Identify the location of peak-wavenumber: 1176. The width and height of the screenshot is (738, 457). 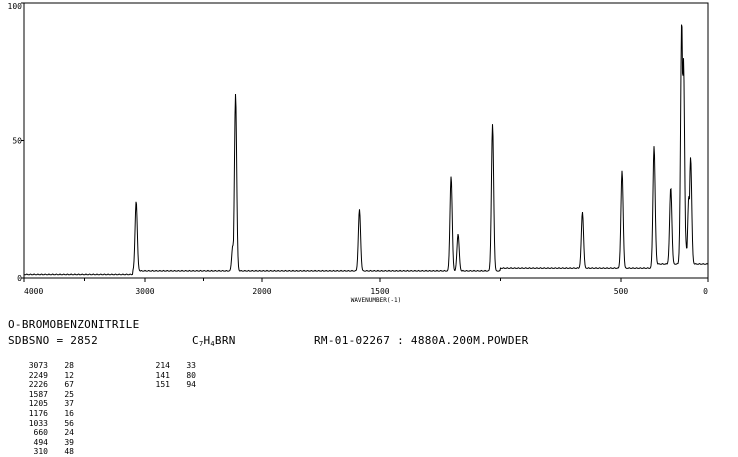
(38, 413).